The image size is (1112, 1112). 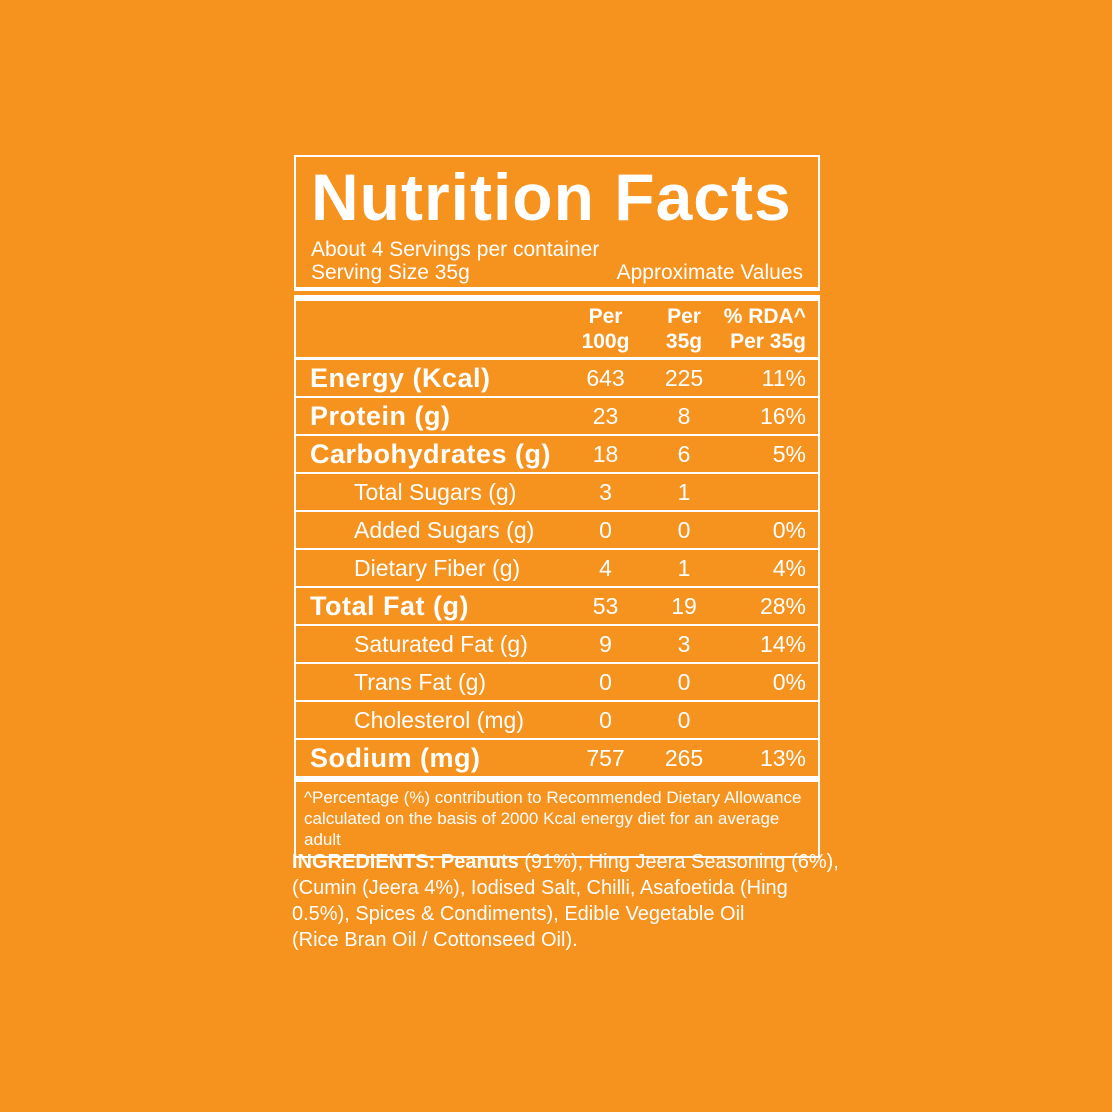 I want to click on table-row: Total Sugars (g) 3 1, so click(x=557, y=491).